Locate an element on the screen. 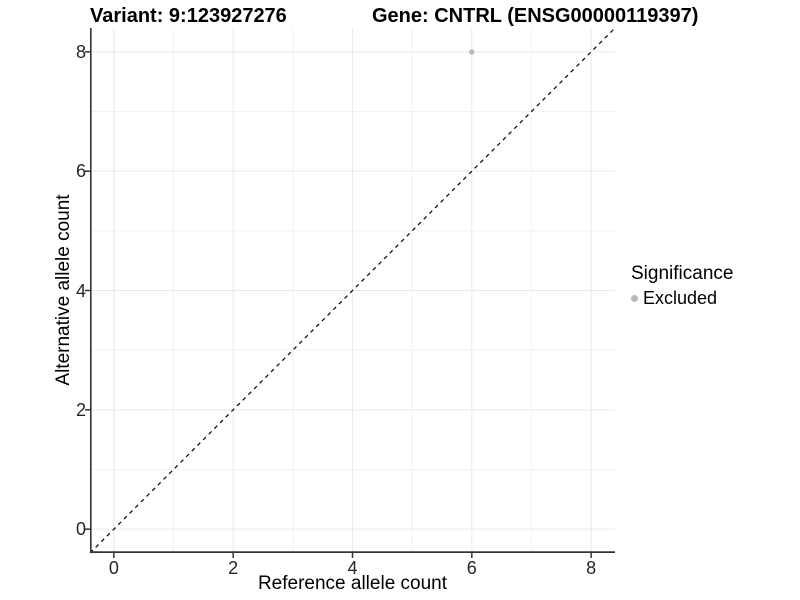 This screenshot has height=600, width=800. y-tick-label: 6 is located at coordinates (80, 171).